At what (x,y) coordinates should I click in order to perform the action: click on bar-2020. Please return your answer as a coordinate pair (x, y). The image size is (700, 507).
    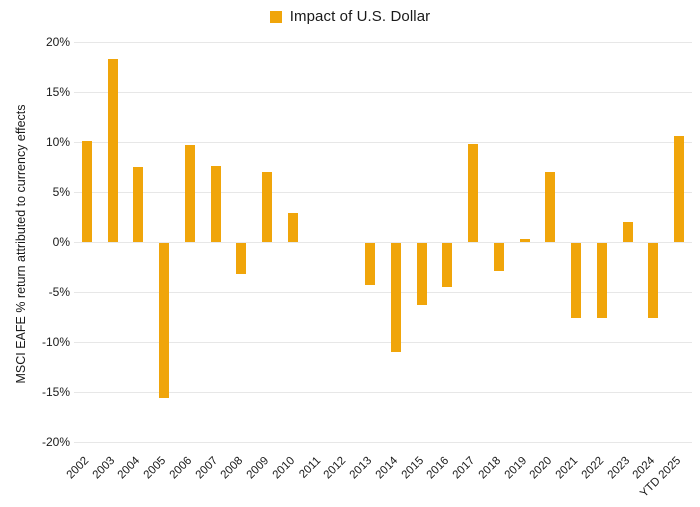
    Looking at the image, I should click on (550, 207).